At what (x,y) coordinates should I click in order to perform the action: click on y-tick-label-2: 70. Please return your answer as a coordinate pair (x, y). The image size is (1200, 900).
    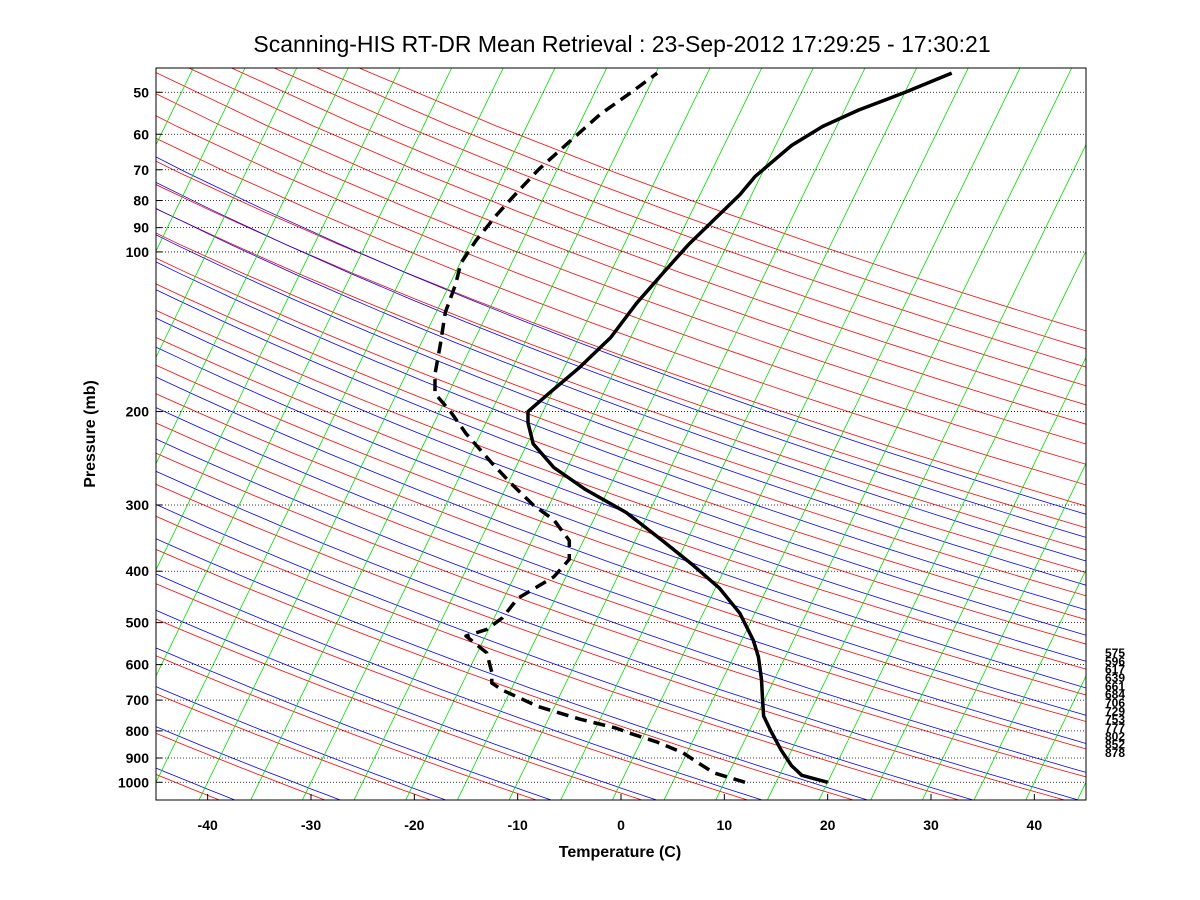
    Looking at the image, I should click on (141, 170).